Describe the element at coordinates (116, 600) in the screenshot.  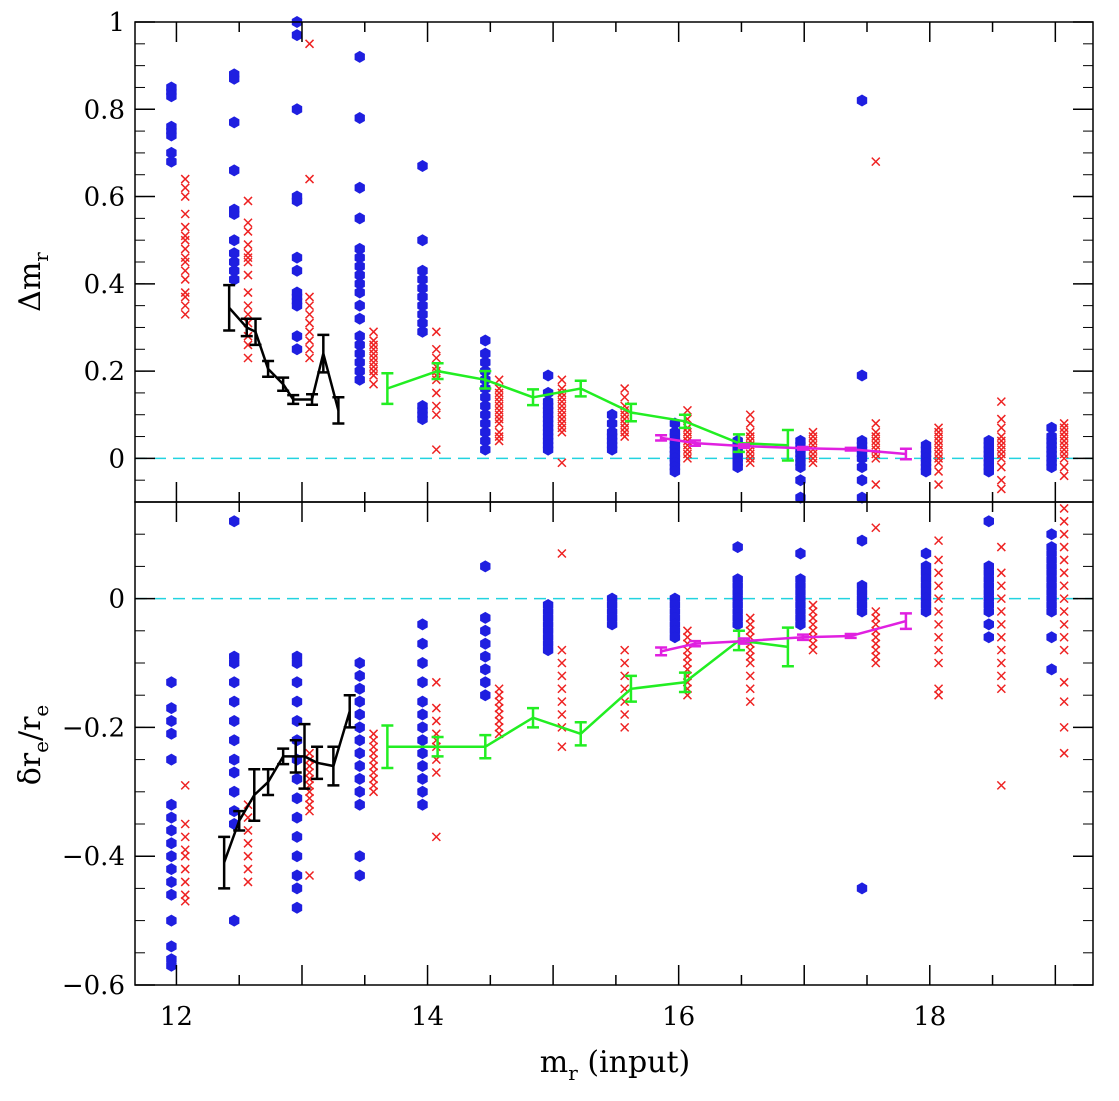
I see `y-tick-label: 0` at that location.